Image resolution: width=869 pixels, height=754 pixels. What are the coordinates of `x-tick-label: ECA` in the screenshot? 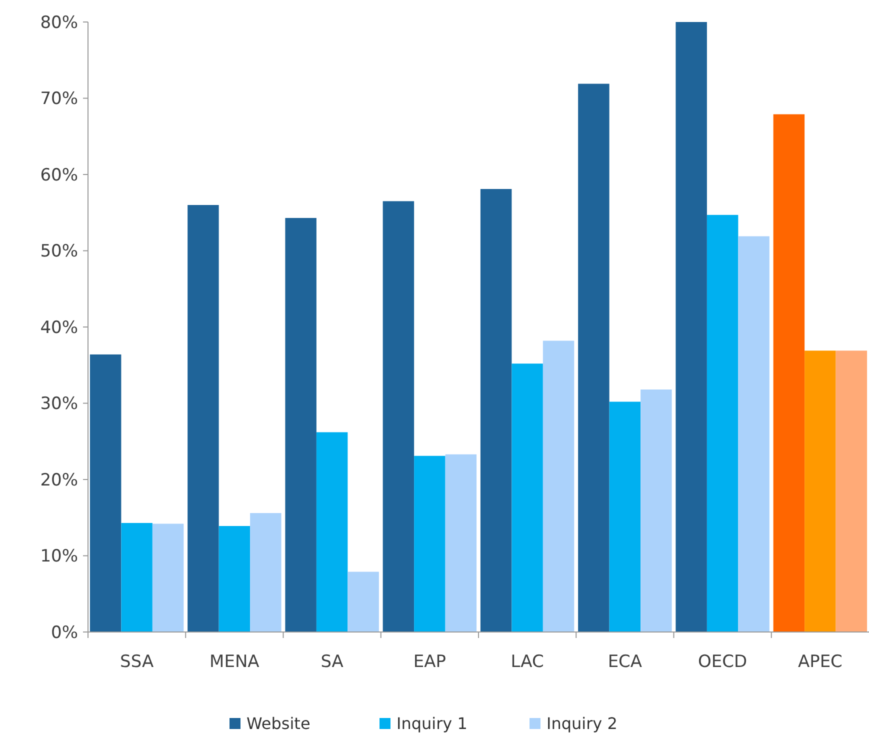 It's located at (625, 662).